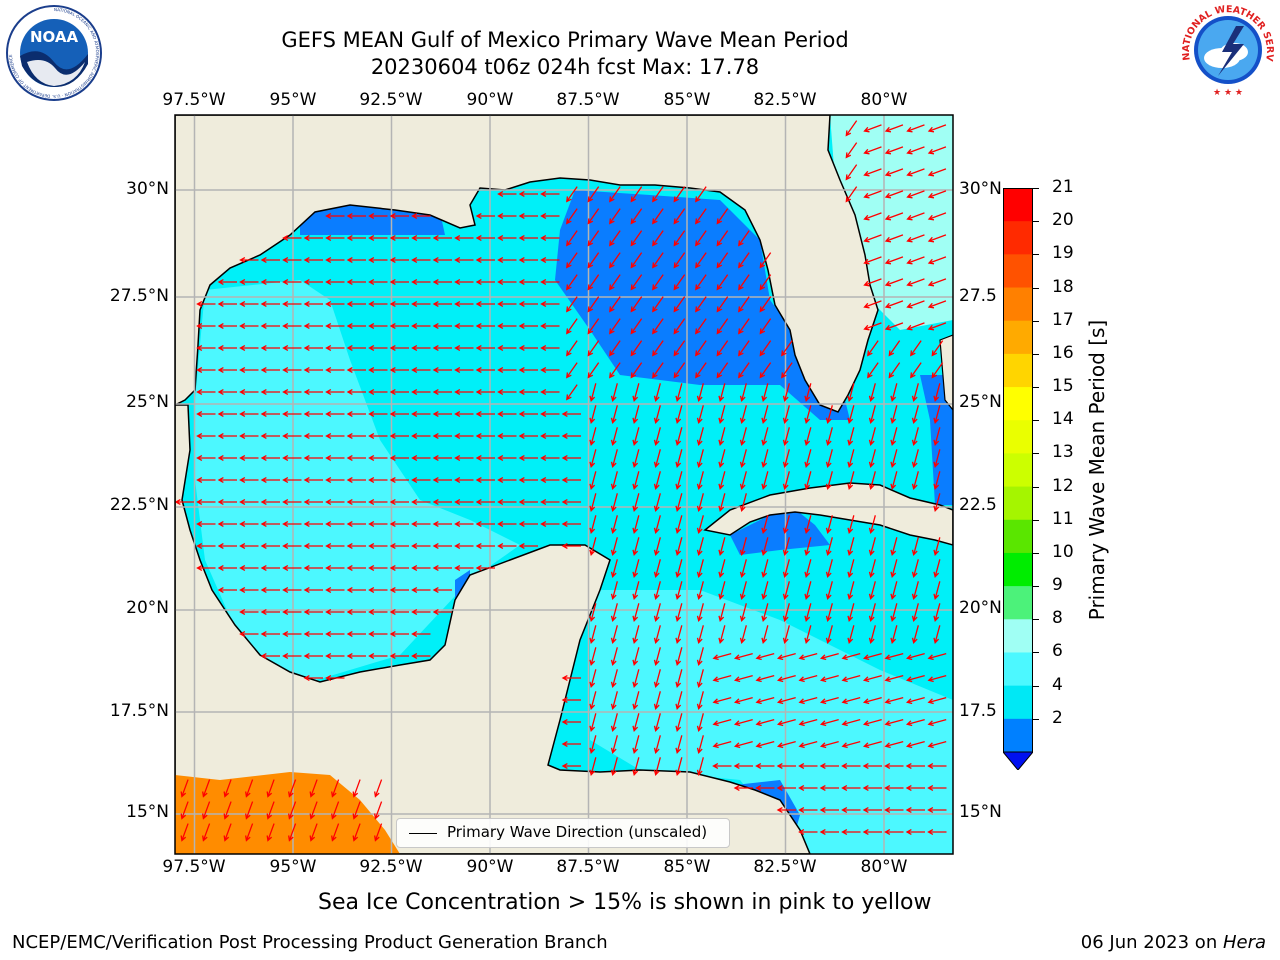  Describe the element at coordinates (1063, 220) in the screenshot. I see `colorbar-tick-label: 20` at that location.